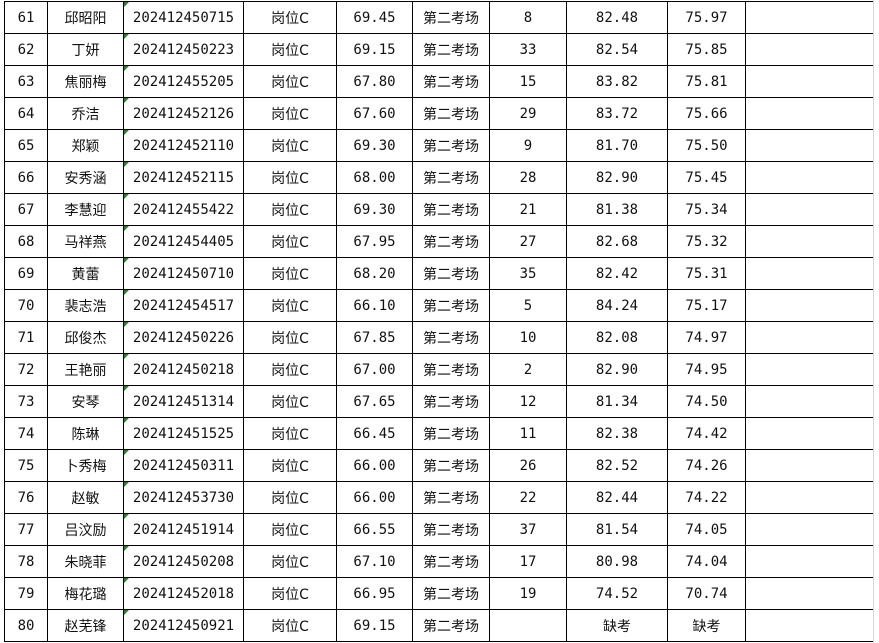  I want to click on interview-score-cell: 82.44, so click(617, 497).